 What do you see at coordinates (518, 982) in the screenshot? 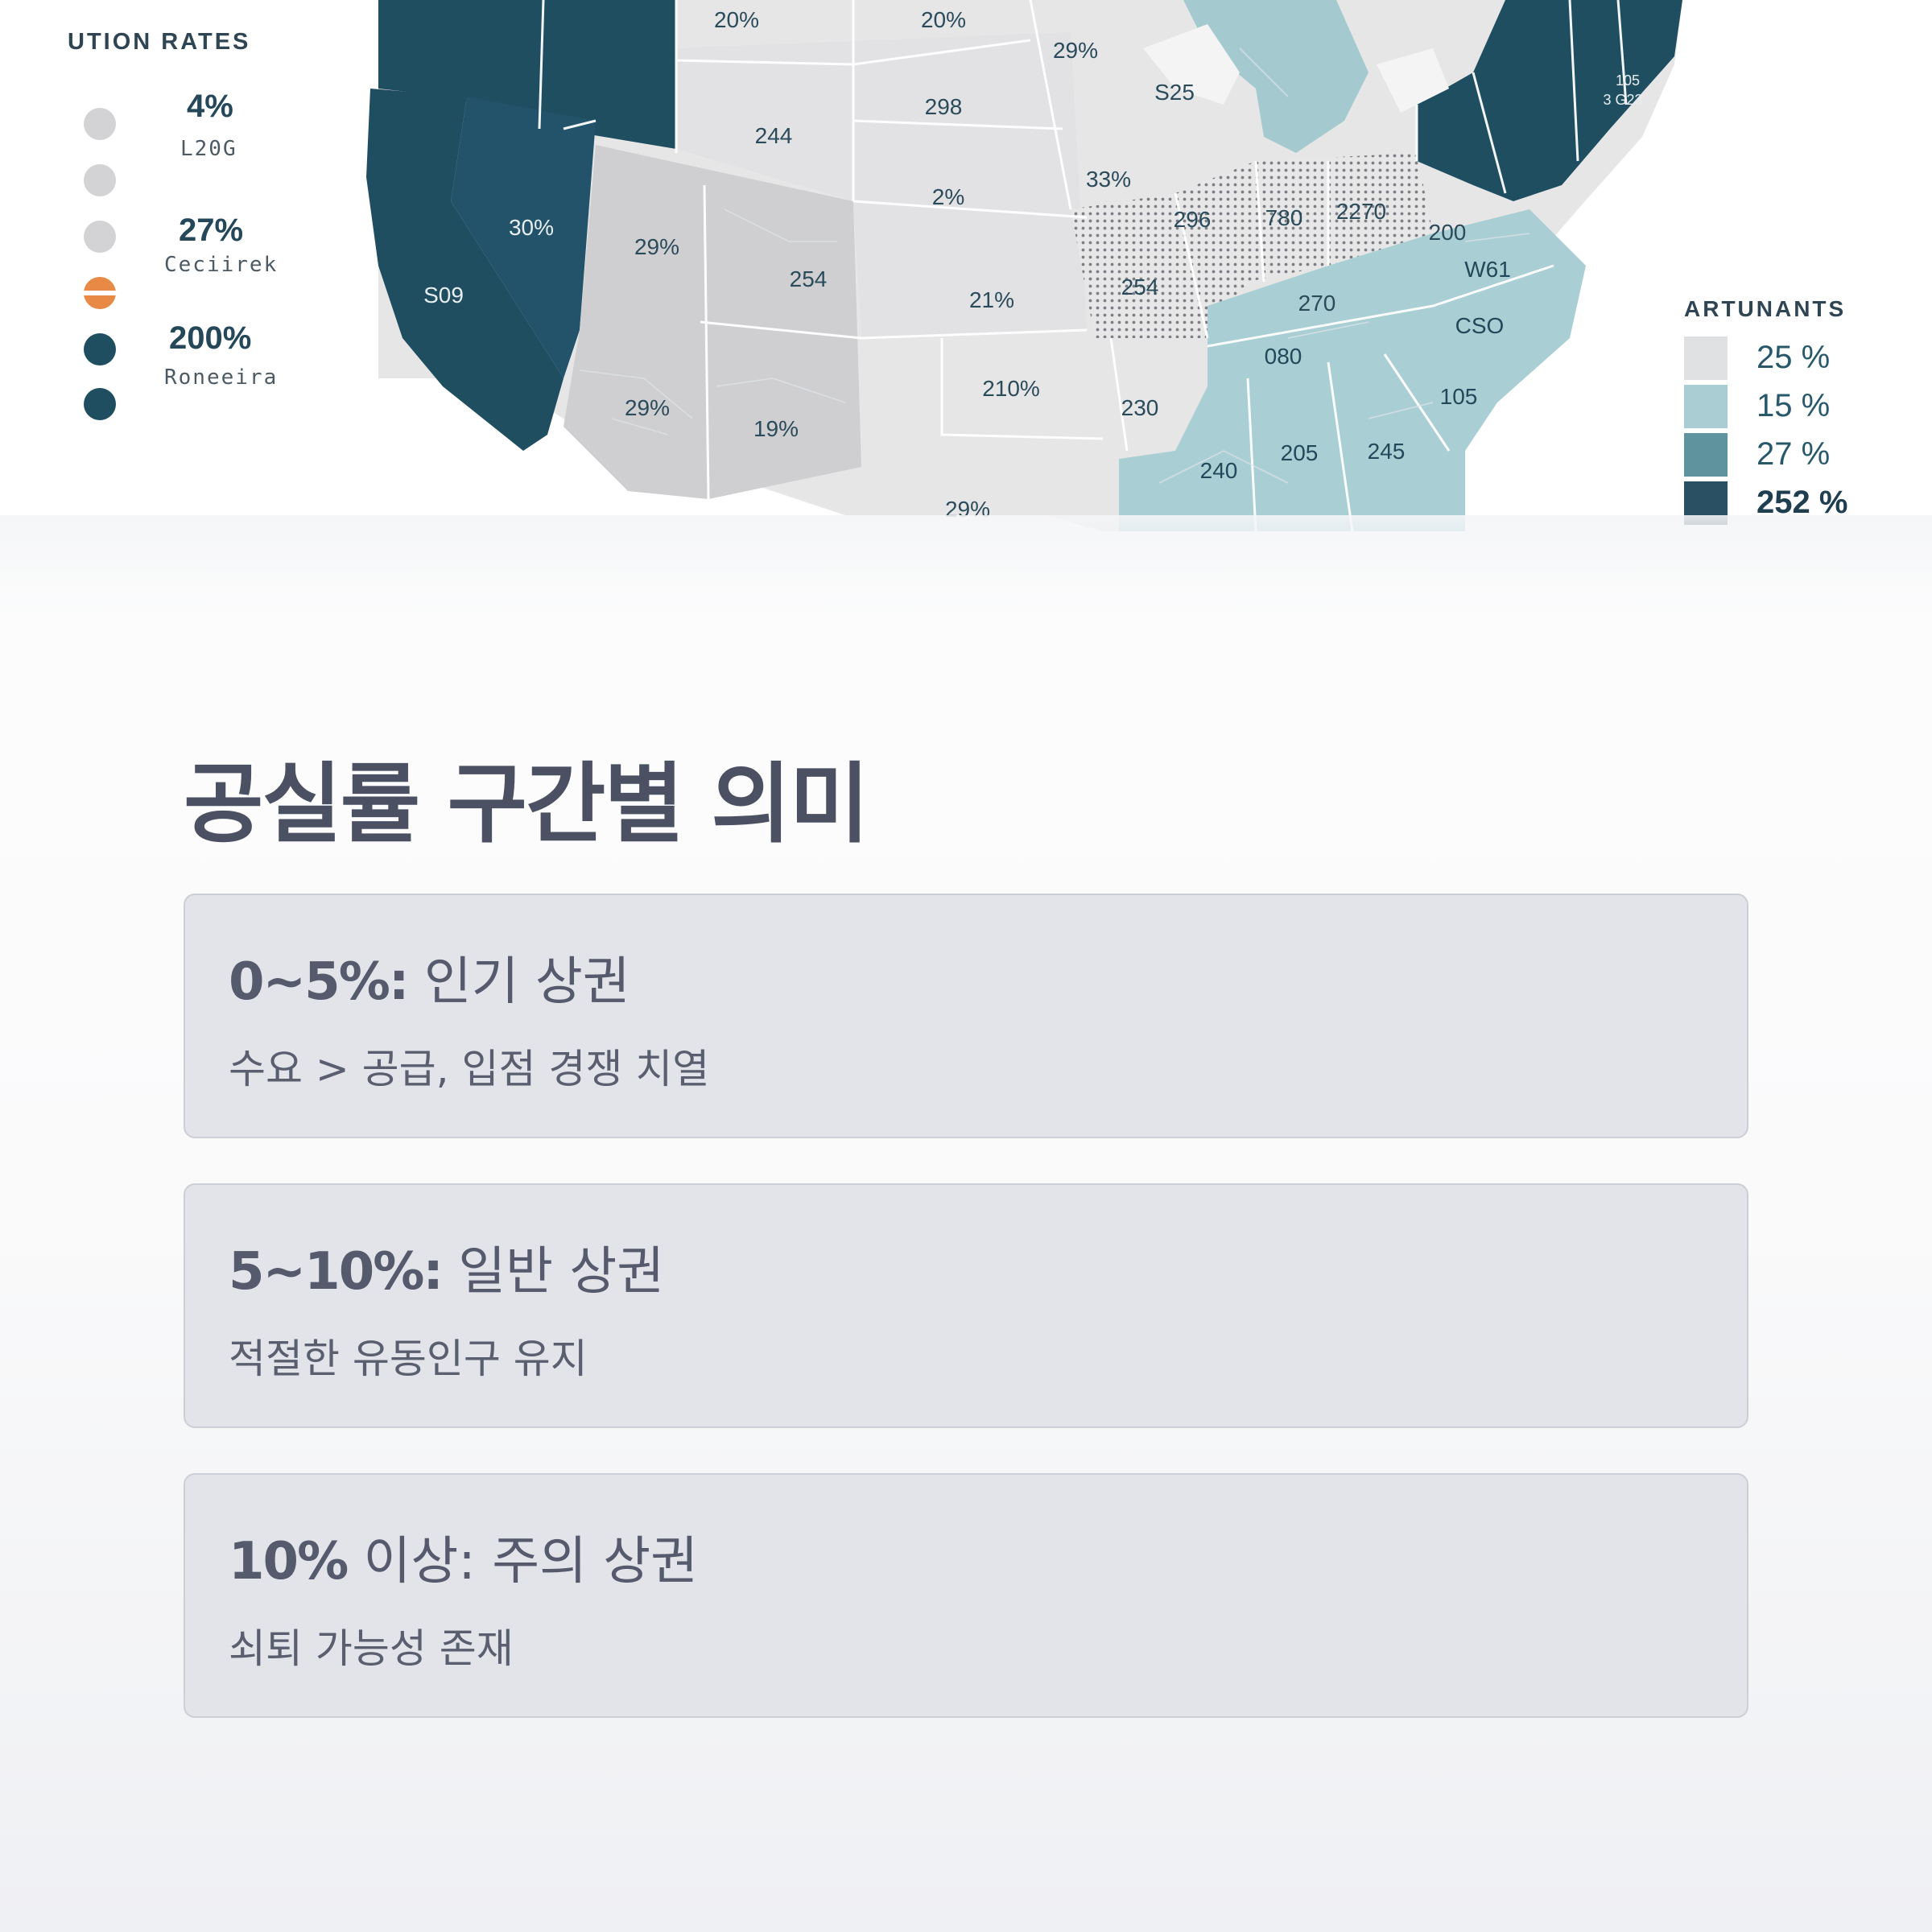
I see `card-label: 인기 상권` at bounding box center [518, 982].